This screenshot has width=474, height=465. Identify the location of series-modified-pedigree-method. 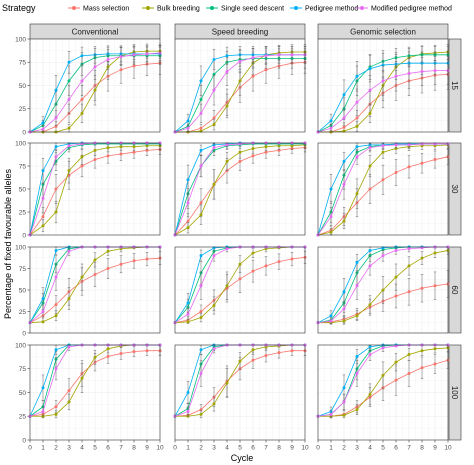
(383, 285).